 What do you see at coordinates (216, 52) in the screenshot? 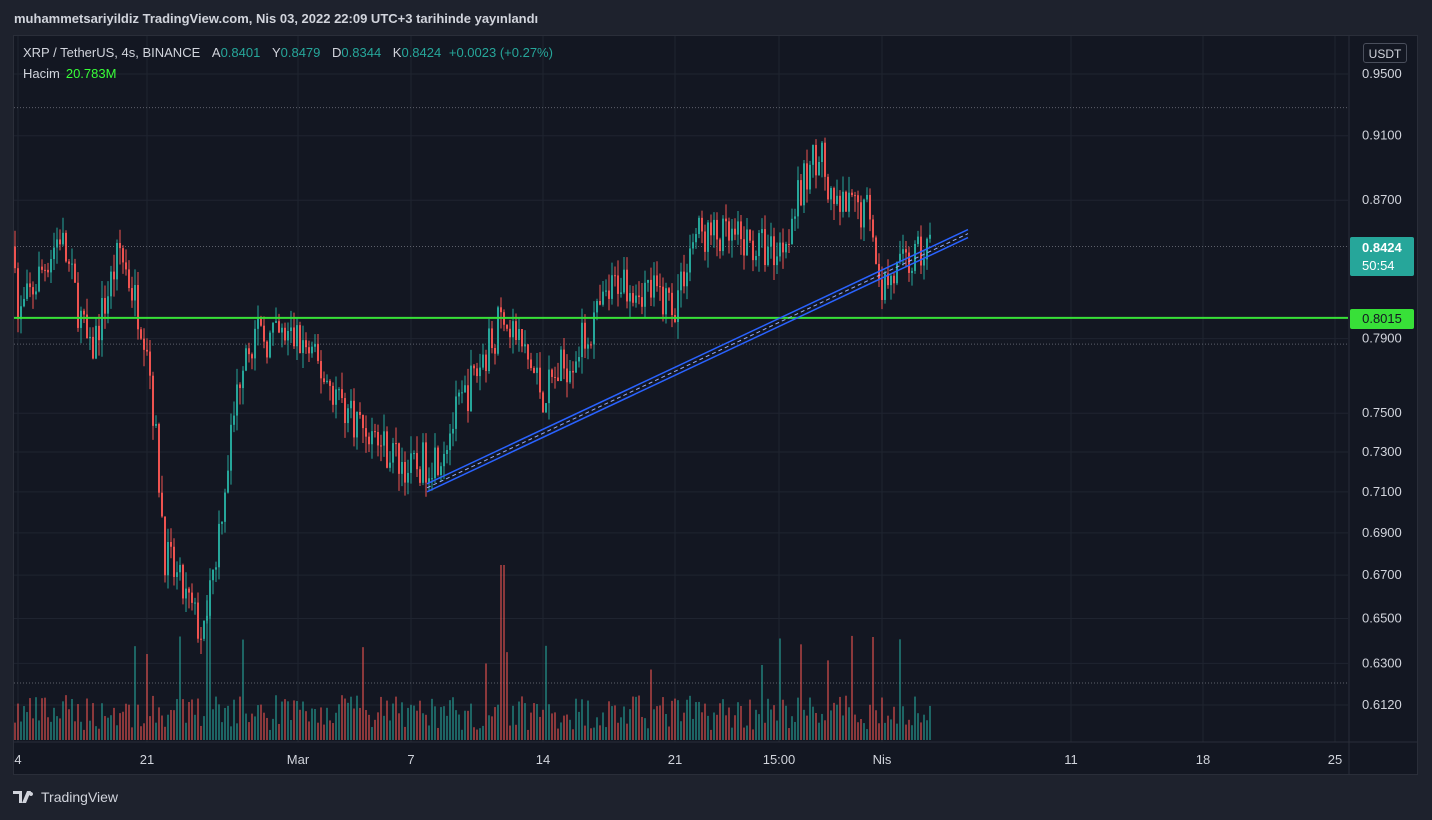
I see `open-label: A` at bounding box center [216, 52].